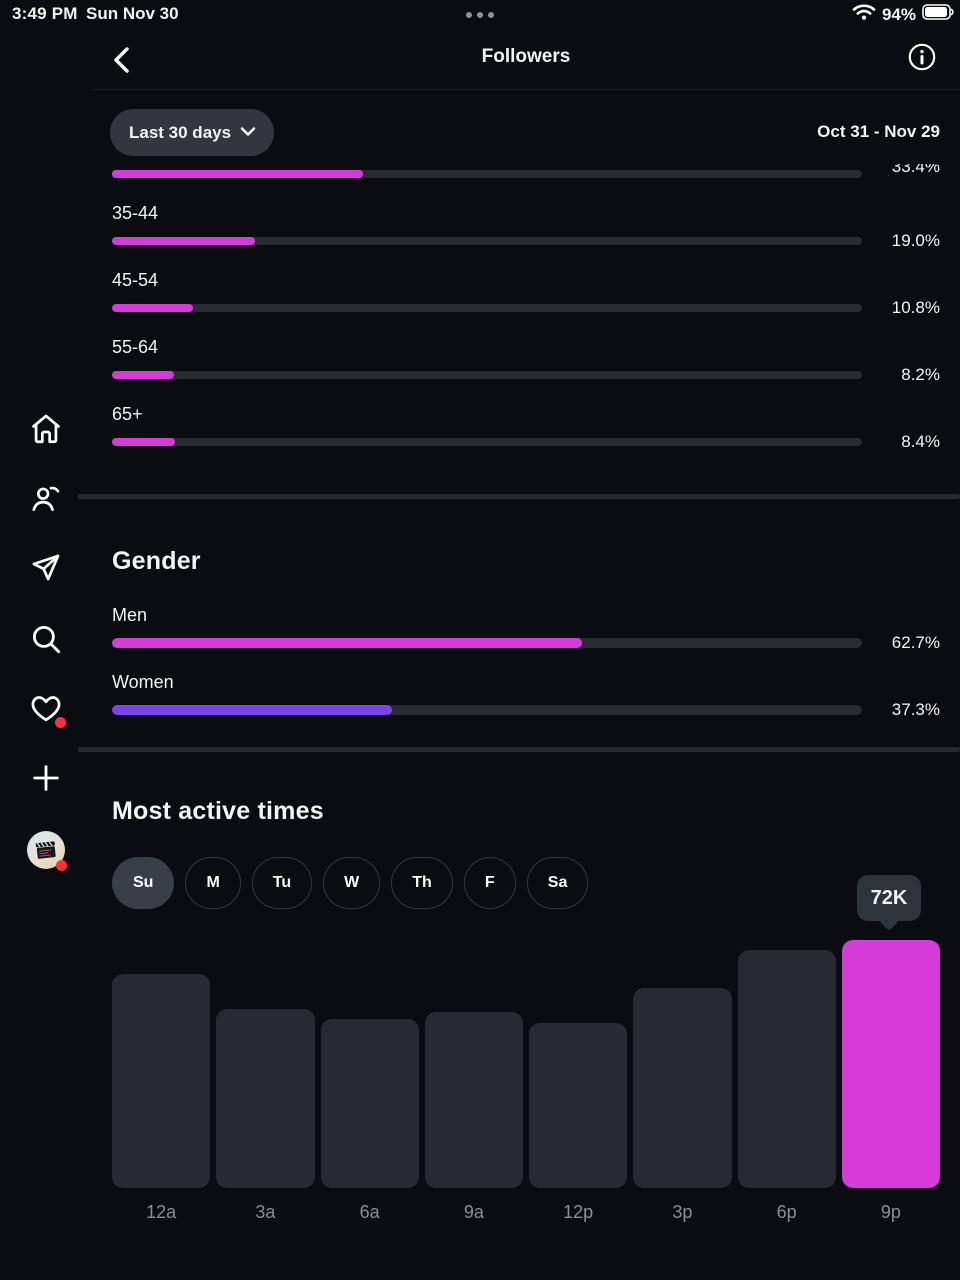 This screenshot has height=1280, width=960. I want to click on gender-row: 37.3%, so click(526, 709).